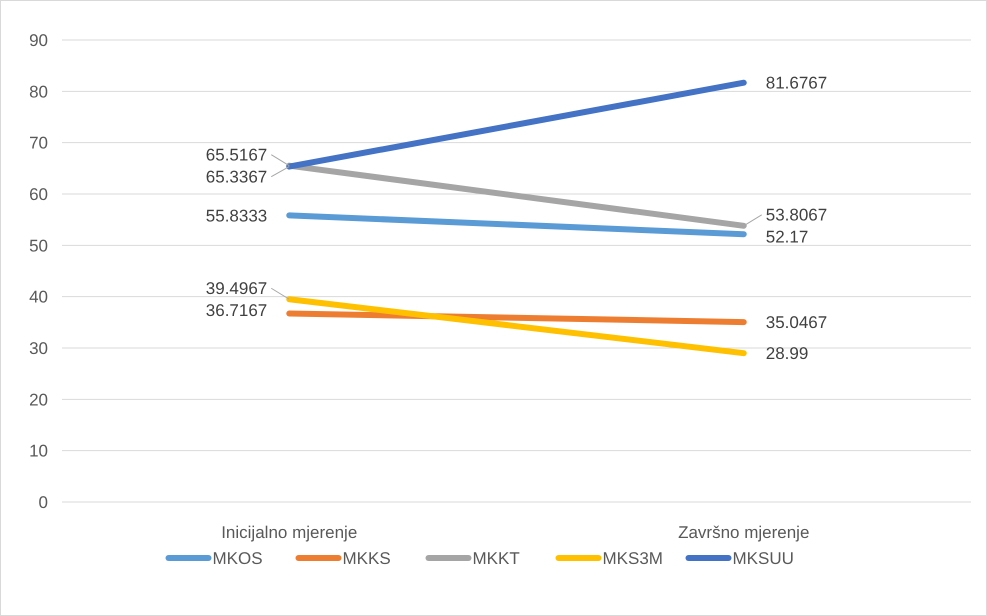 Image resolution: width=987 pixels, height=616 pixels. I want to click on legend-label: MKS3M, so click(632, 558).